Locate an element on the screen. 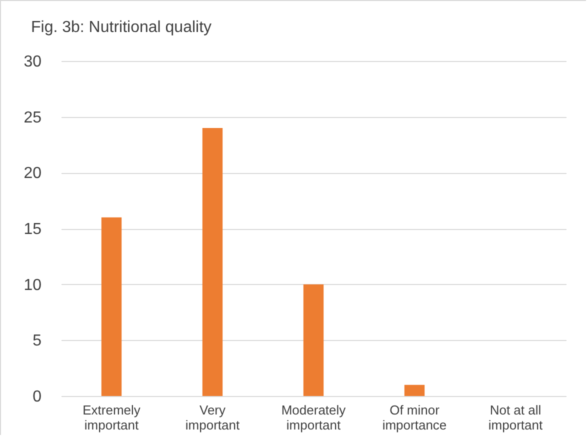 Image resolution: width=588 pixels, height=437 pixels. x-tick-label: Very important is located at coordinates (212, 417).